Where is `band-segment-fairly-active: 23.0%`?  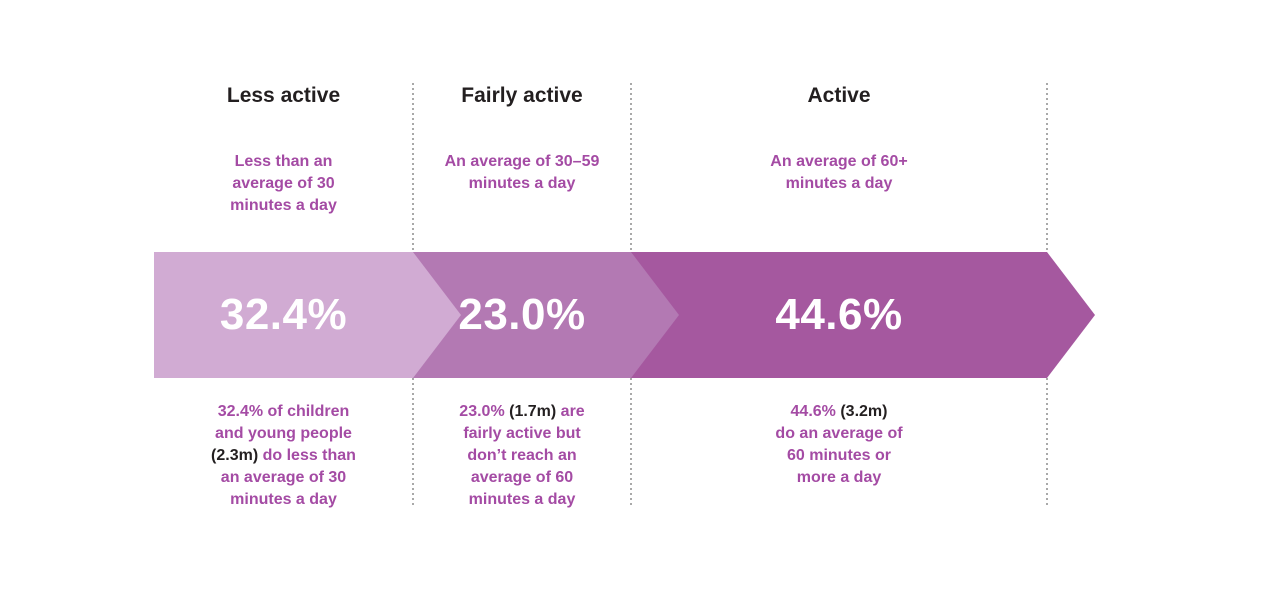 band-segment-fairly-active: 23.0% is located at coordinates (546, 315).